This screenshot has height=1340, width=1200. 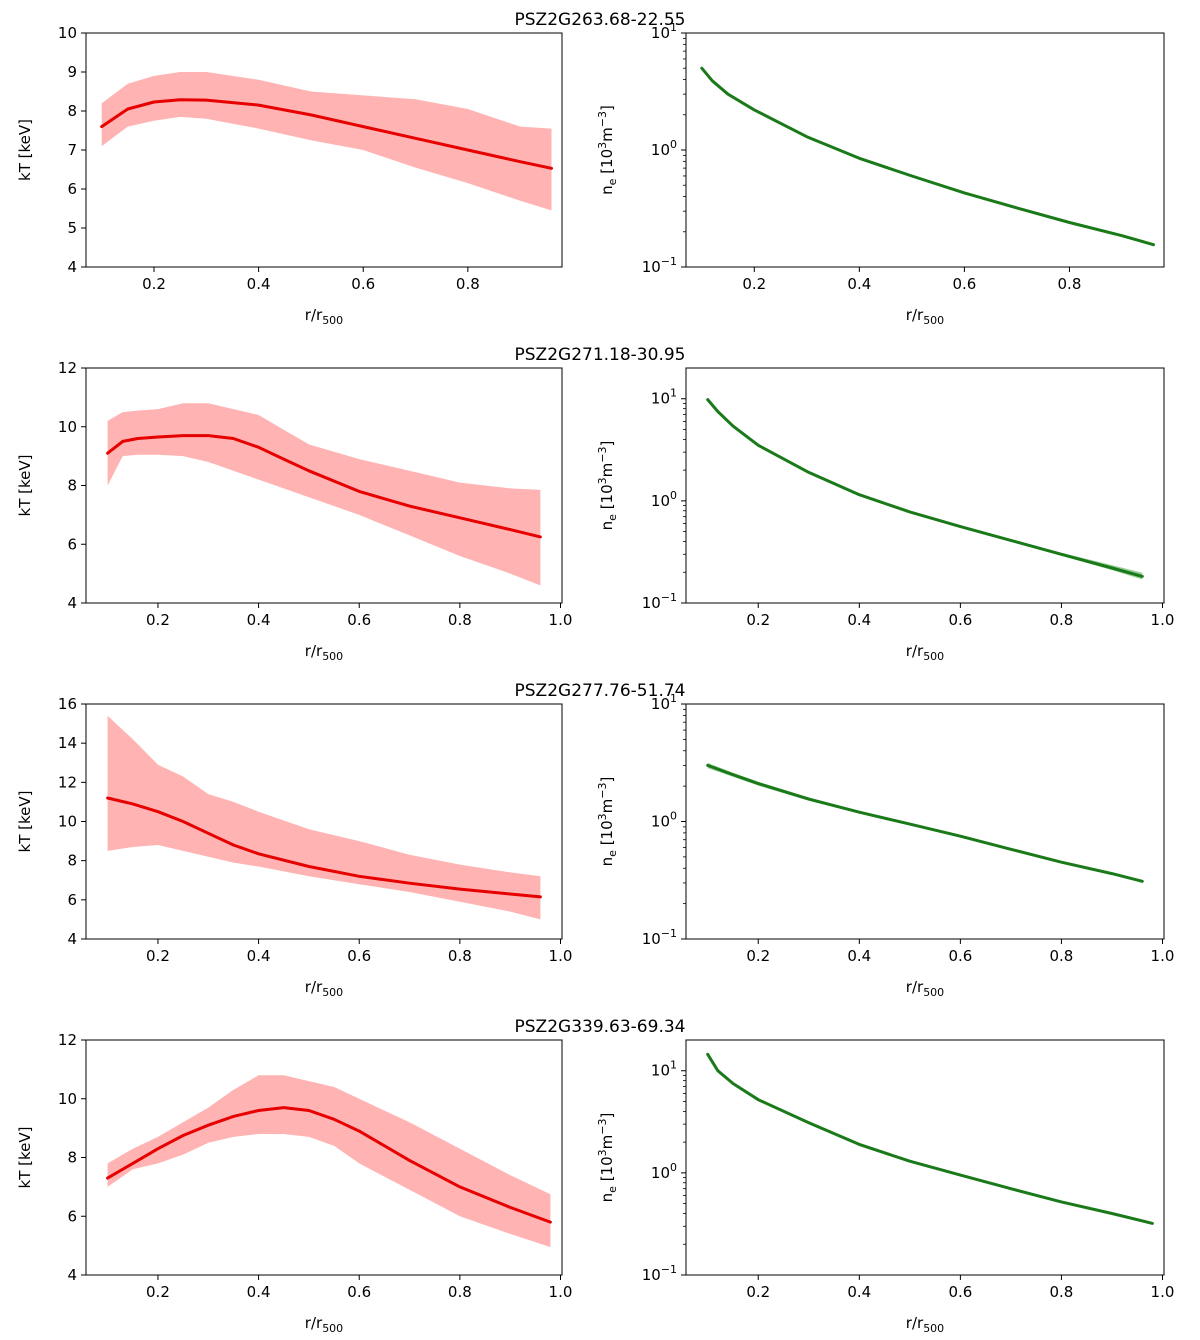 I want to click on y-tick-label: 9, so click(x=72, y=72).